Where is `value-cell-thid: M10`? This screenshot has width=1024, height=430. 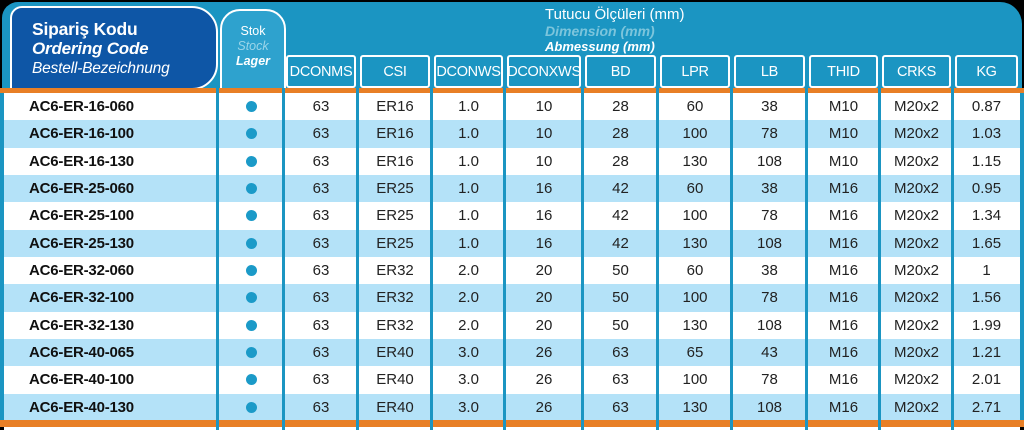
value-cell-thid: M10 is located at coordinates (843, 134).